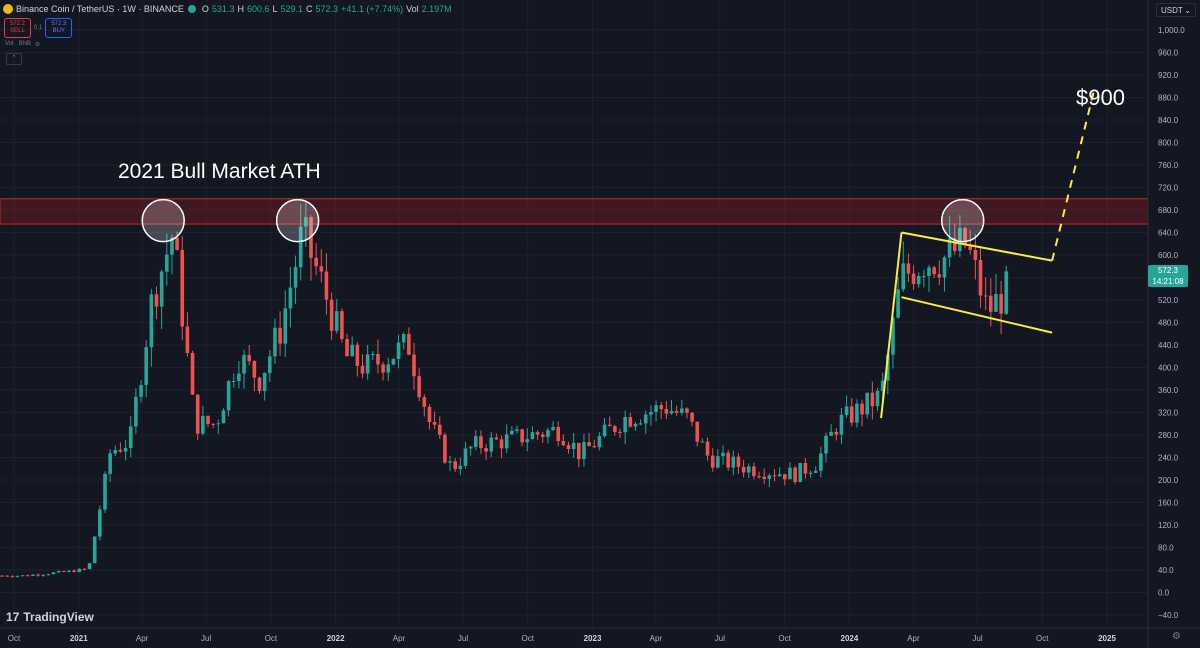  Describe the element at coordinates (59, 28) in the screenshot. I see `buy-button: 572.3 BUY` at that location.